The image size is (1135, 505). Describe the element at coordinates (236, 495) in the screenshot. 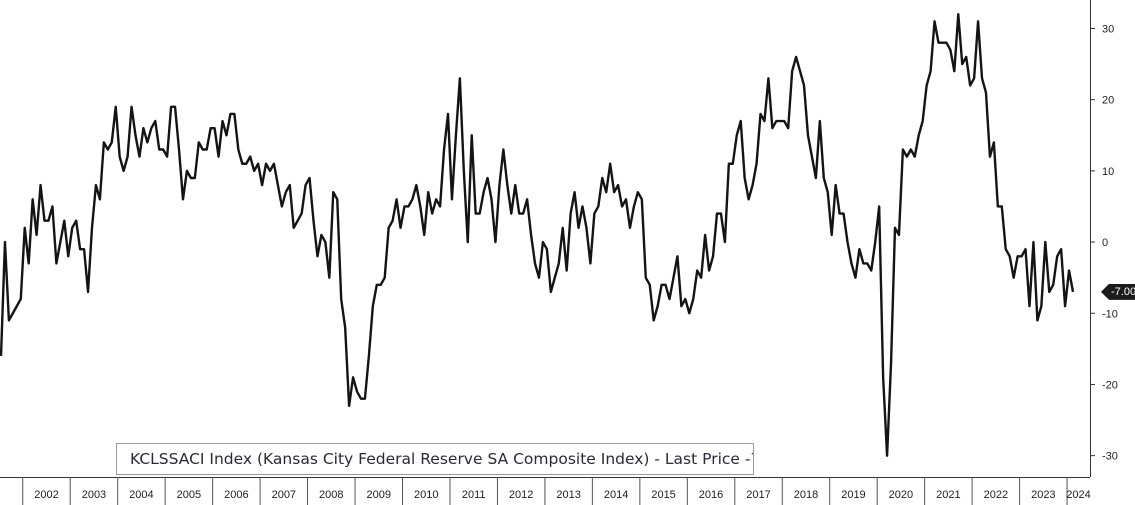

I see `x-tick-label: 2006` at that location.